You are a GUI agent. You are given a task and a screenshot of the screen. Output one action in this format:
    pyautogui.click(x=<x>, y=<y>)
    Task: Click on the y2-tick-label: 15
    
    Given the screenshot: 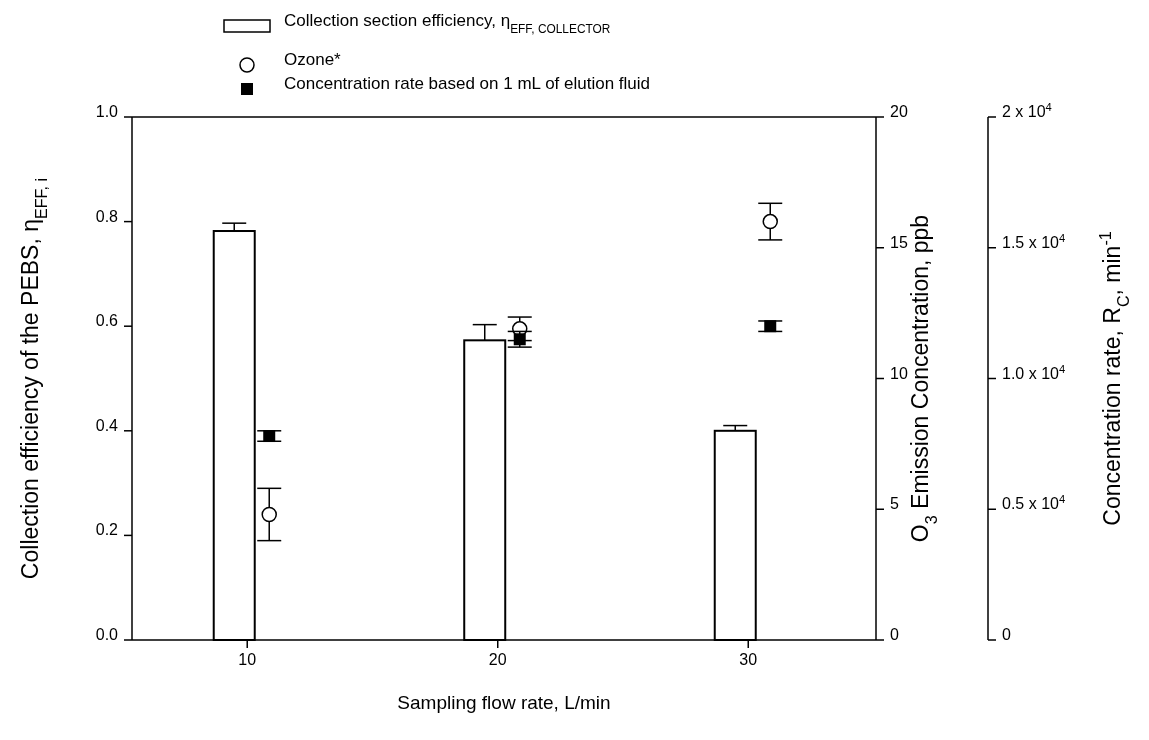 What is the action you would take?
    pyautogui.click(x=899, y=242)
    